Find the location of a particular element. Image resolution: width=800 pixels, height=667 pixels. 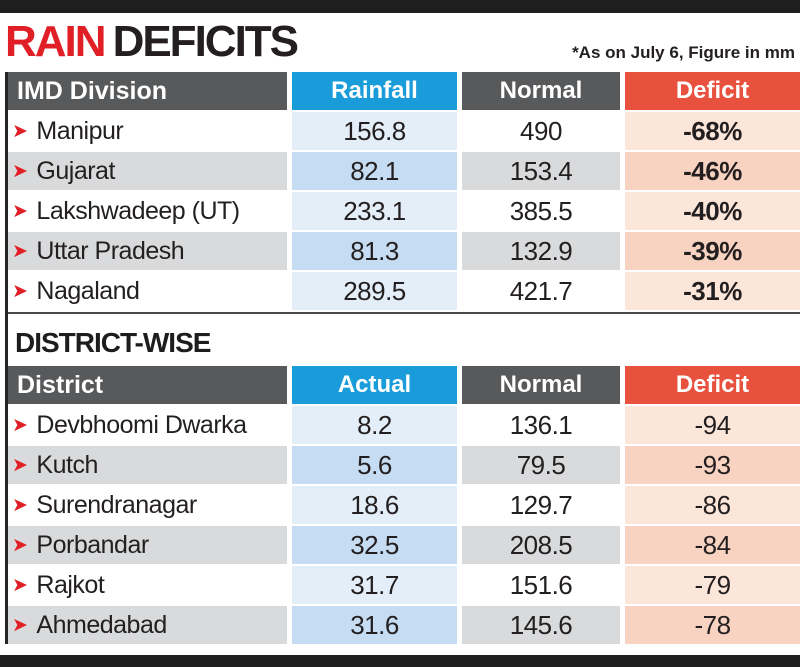

column-header-rainfall: Rainfall is located at coordinates (374, 91).